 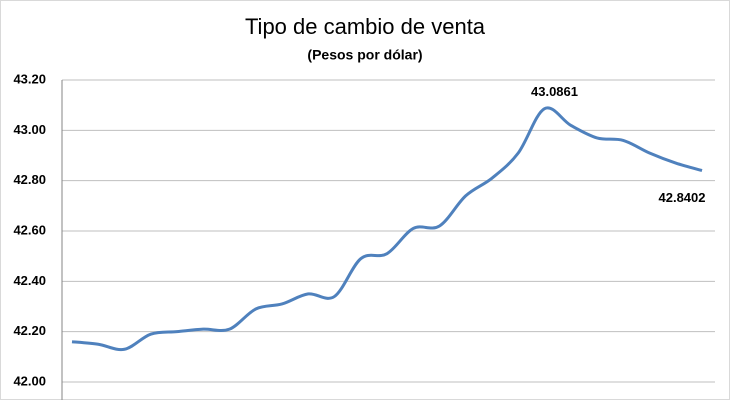 I want to click on y-tick-label: 42.40, so click(x=29, y=280).